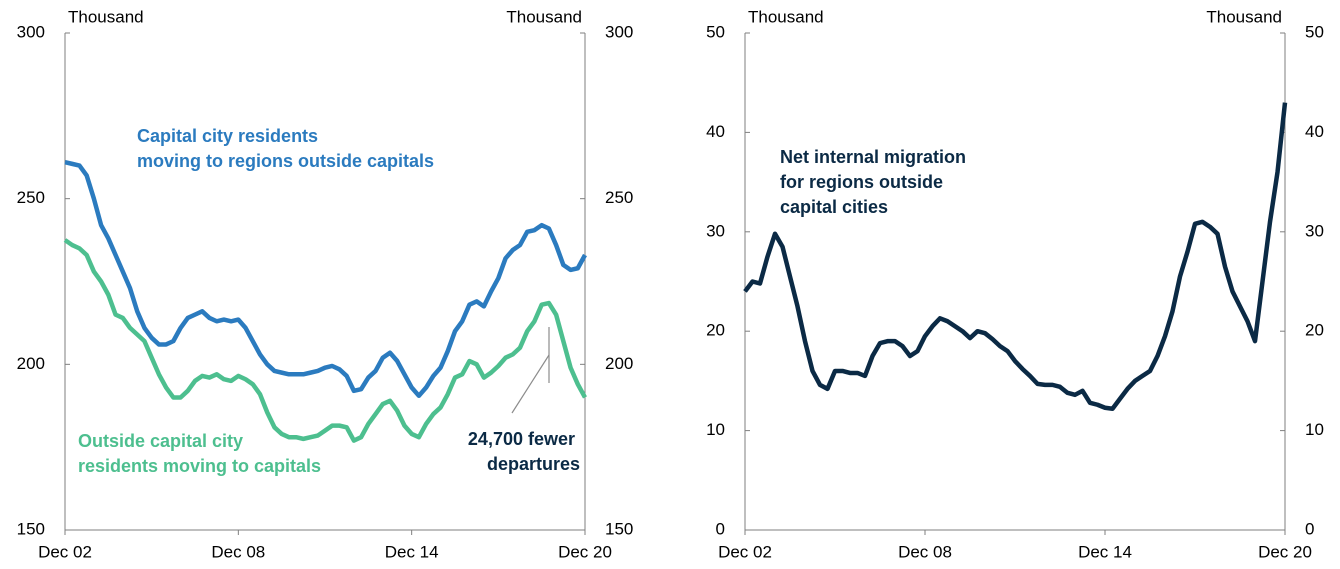 The image size is (1340, 569). What do you see at coordinates (619, 363) in the screenshot?
I see `y2-tick-label: 200` at bounding box center [619, 363].